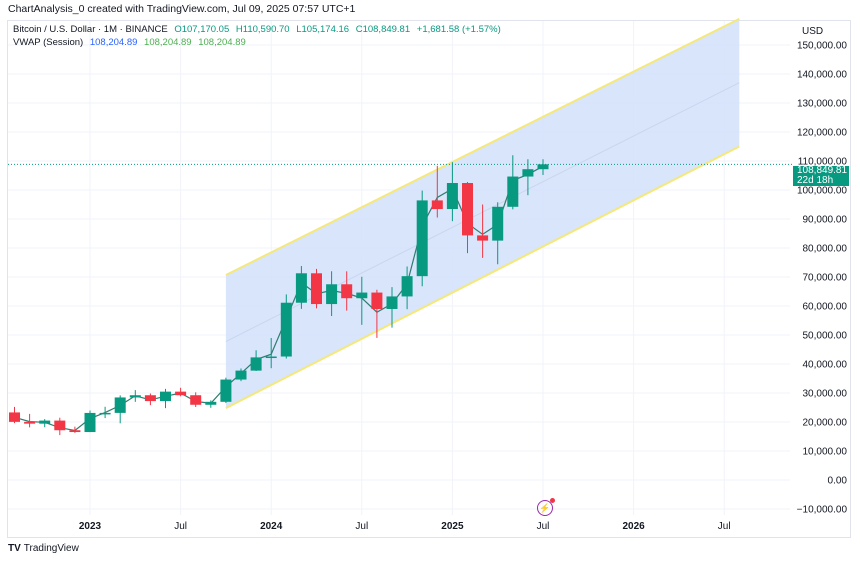  Describe the element at coordinates (383, 29) in the screenshot. I see `close-value: C108,849.81` at that location.